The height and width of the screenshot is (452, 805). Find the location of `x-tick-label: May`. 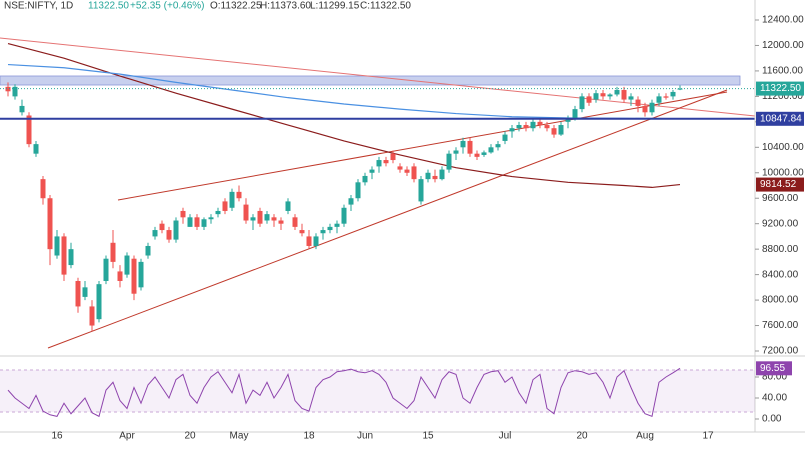

x-tick-label: May is located at coordinates (239, 436).